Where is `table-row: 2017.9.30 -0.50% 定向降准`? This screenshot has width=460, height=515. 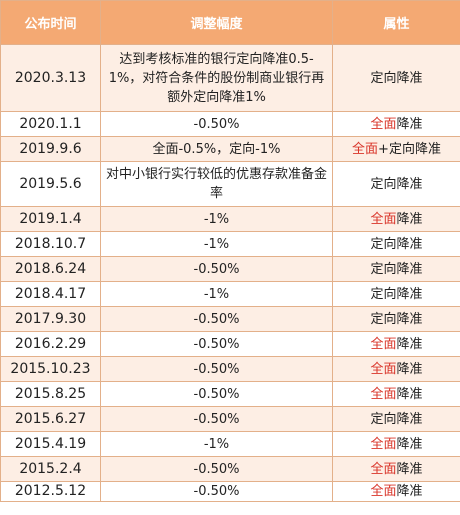
table-row: 2017.9.30 -0.50% 定向降准 is located at coordinates (230, 319).